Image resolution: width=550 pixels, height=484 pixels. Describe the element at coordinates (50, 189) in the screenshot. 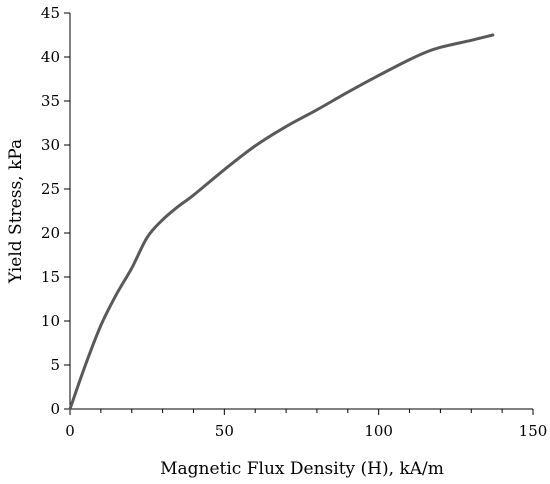

I see `y-tick-label: 25` at that location.